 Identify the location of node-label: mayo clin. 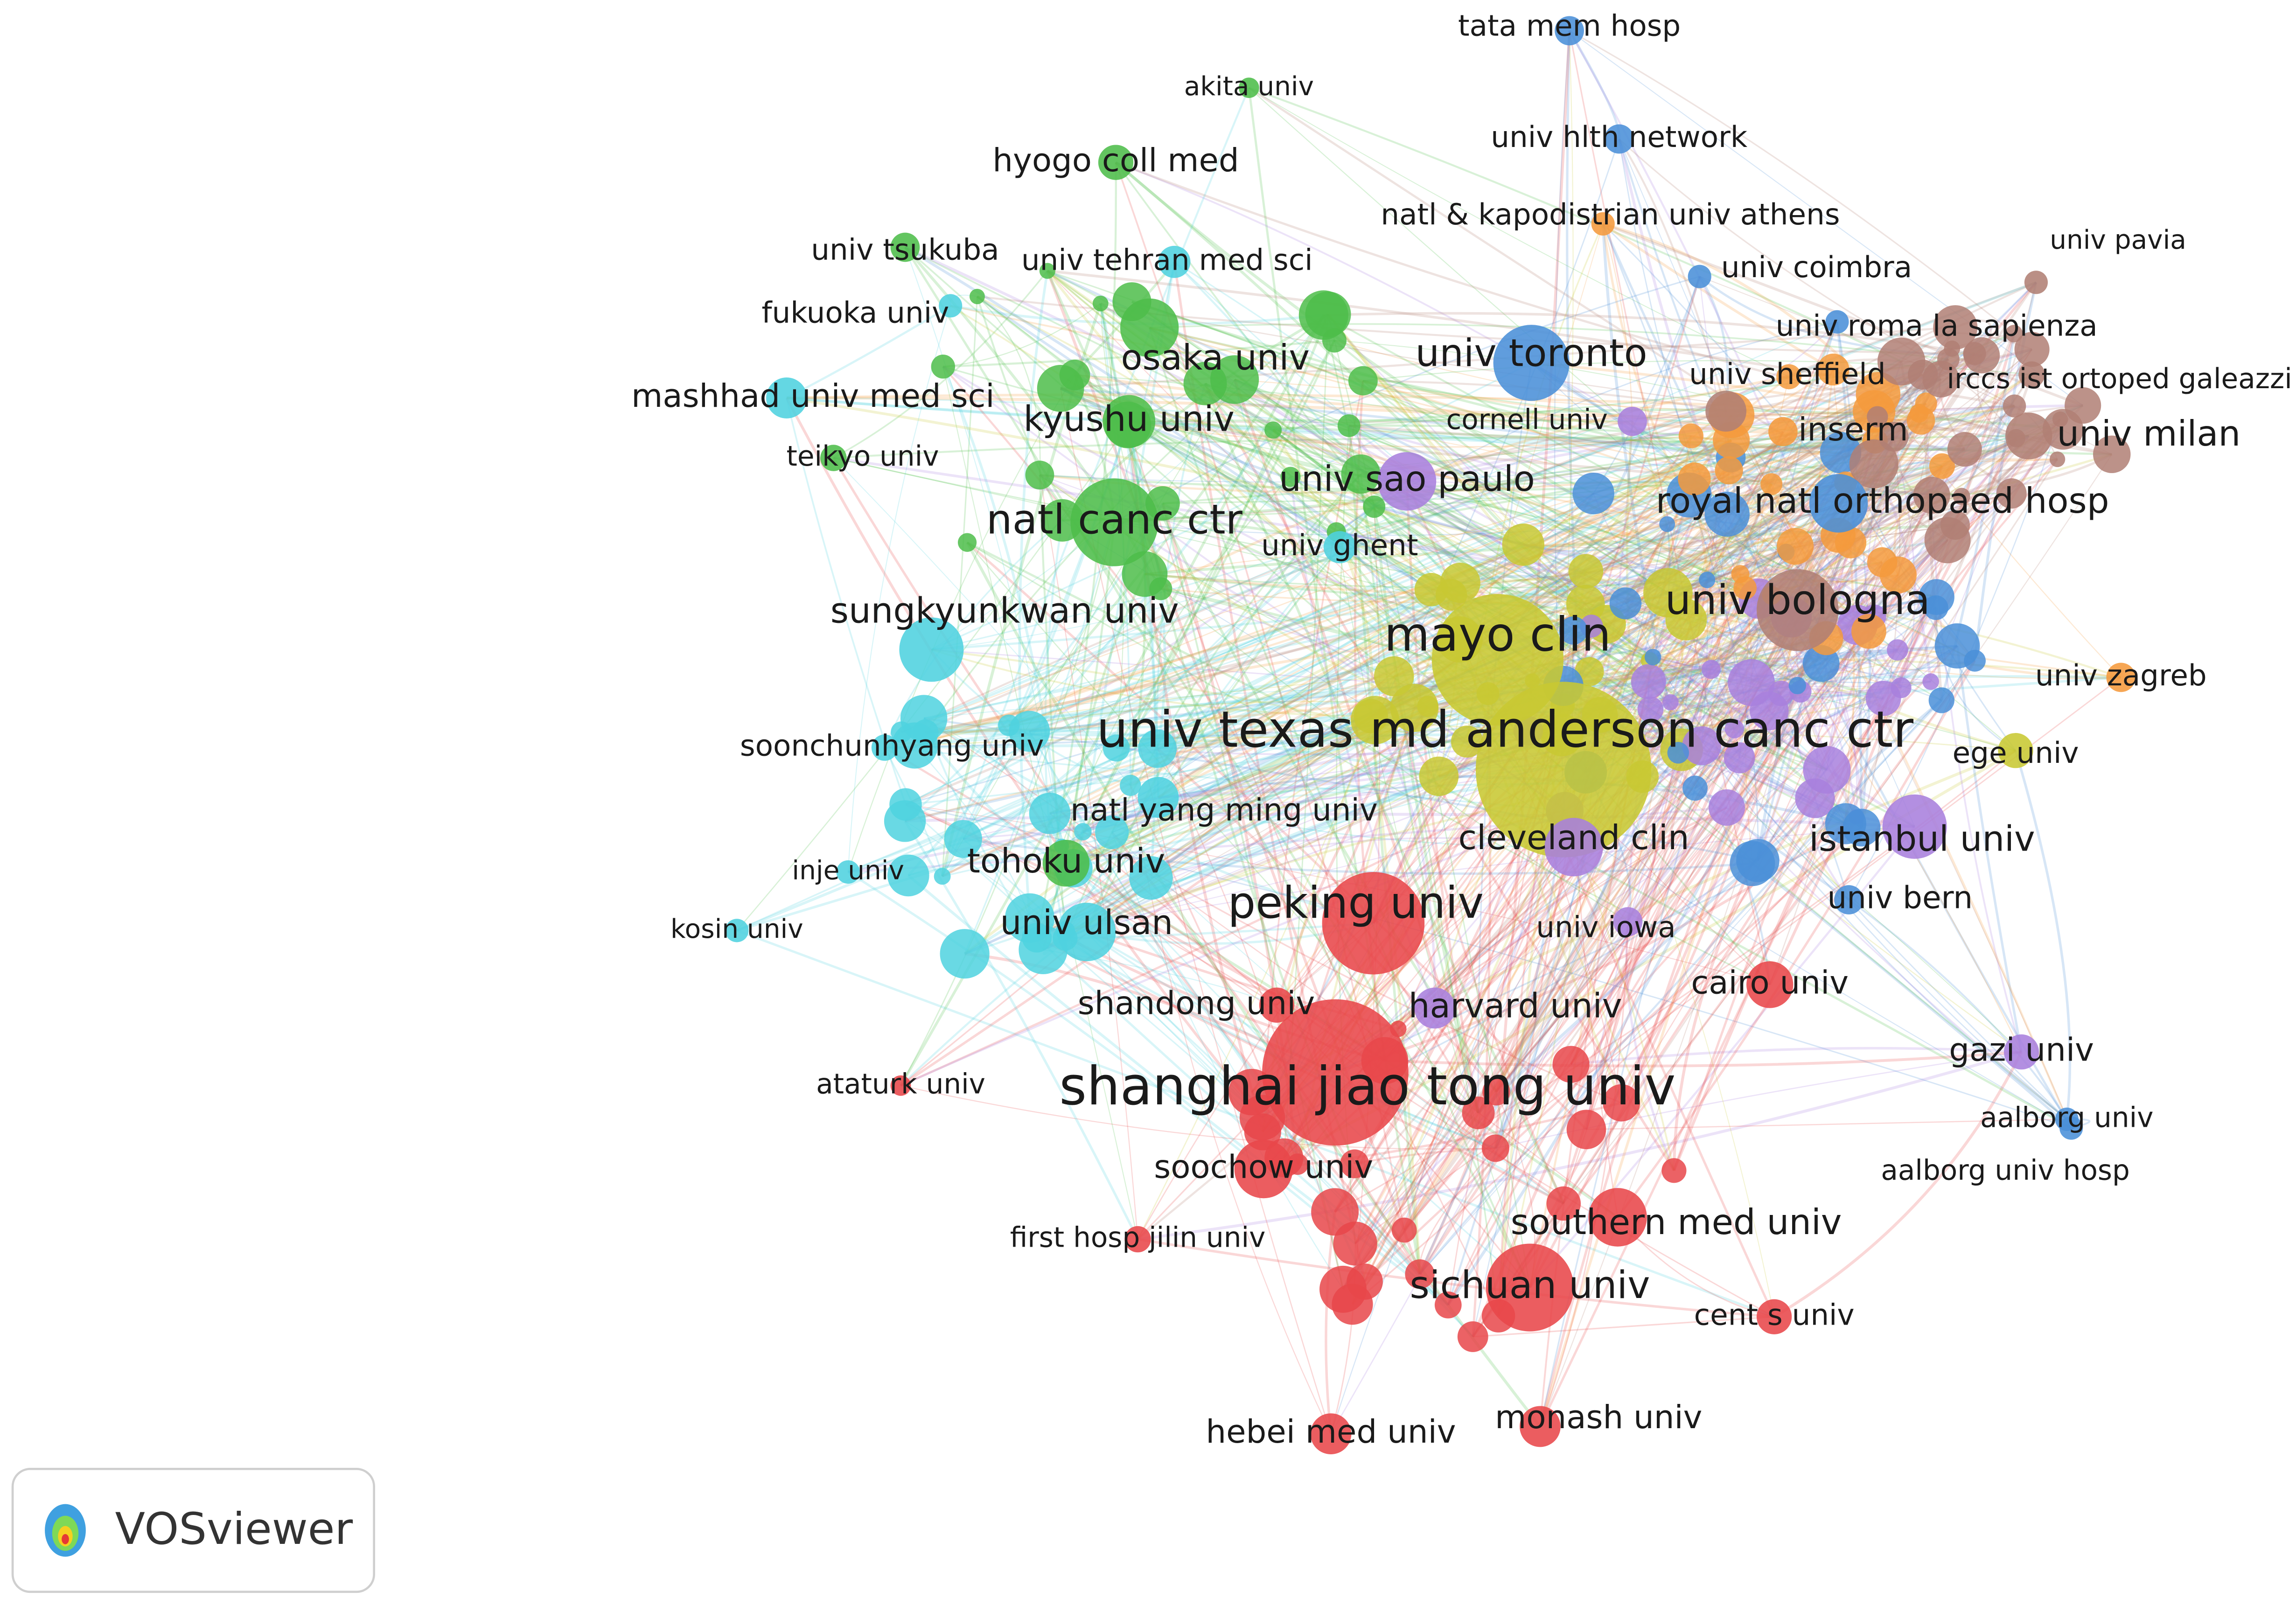
(1497, 634).